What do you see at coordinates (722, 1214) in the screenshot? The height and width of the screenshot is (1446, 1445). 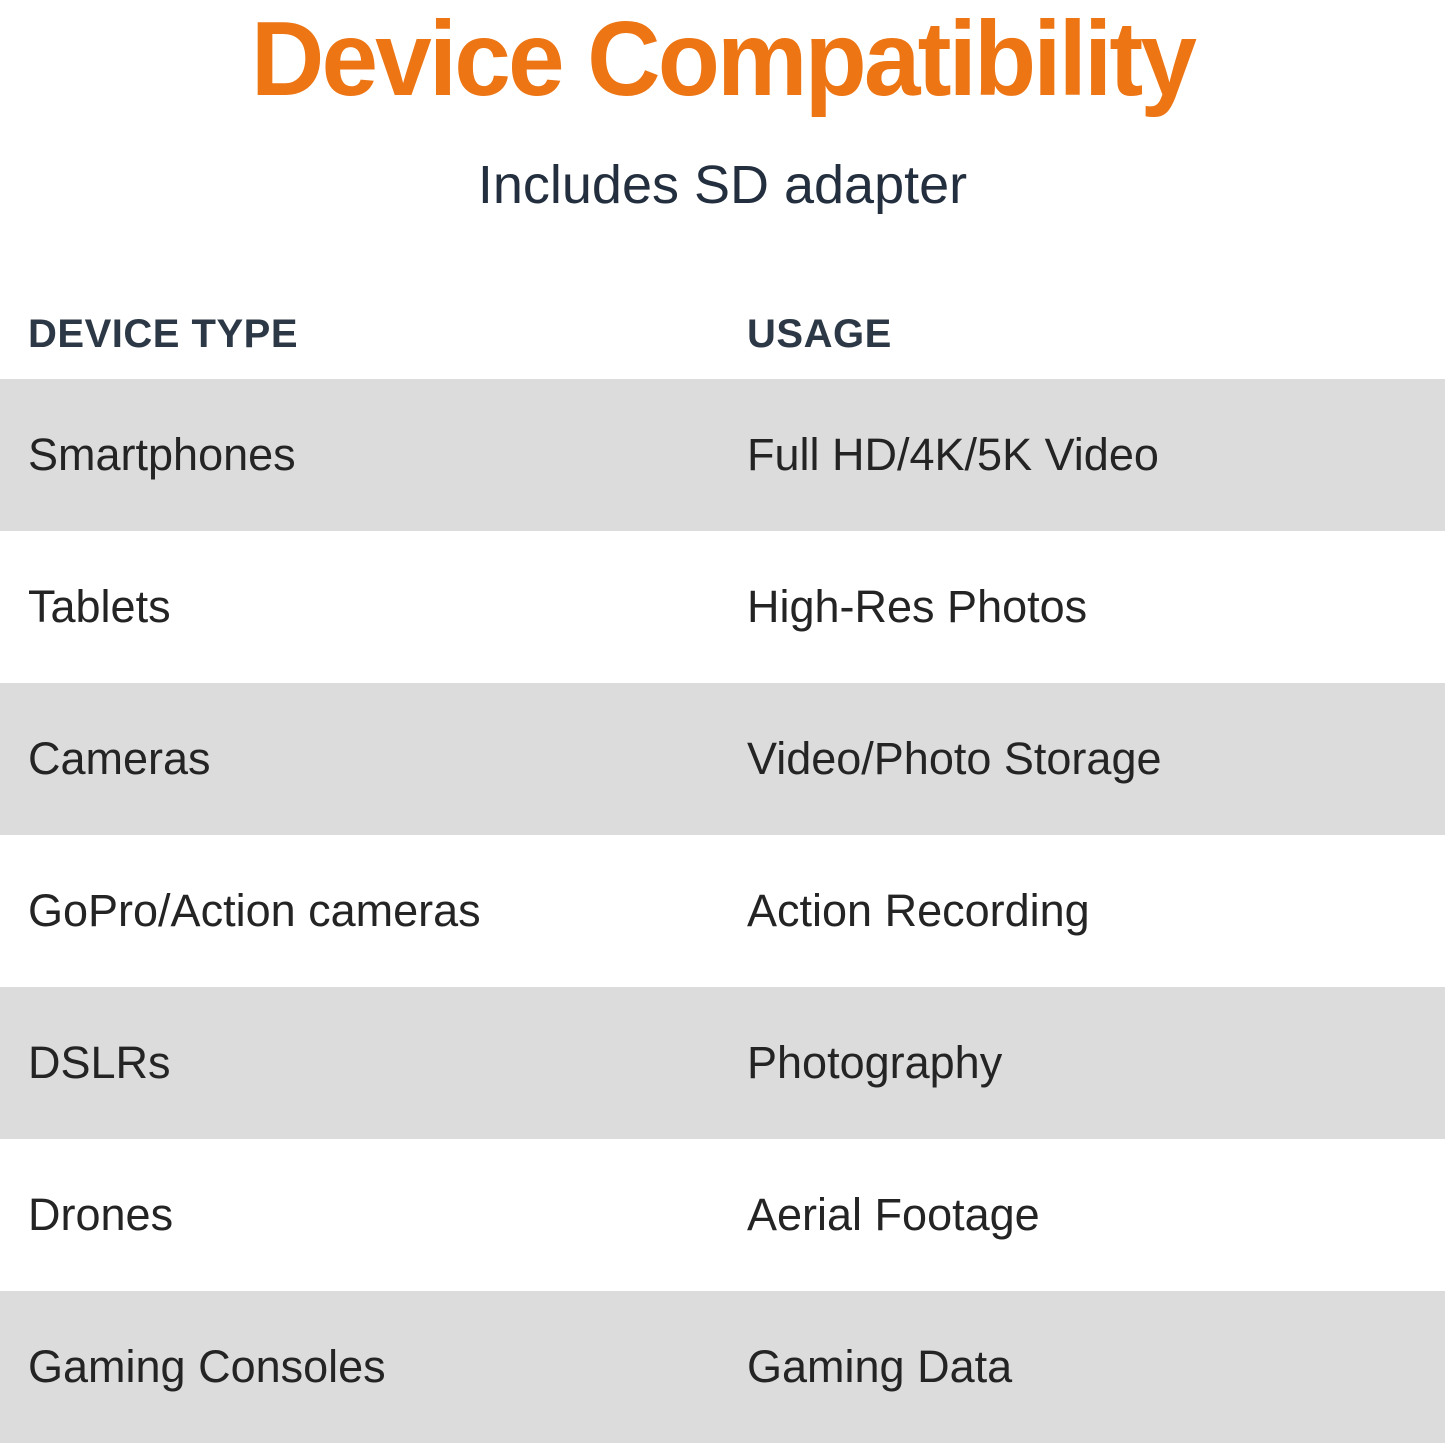 I see `table-row: Drones Aerial Footage` at bounding box center [722, 1214].